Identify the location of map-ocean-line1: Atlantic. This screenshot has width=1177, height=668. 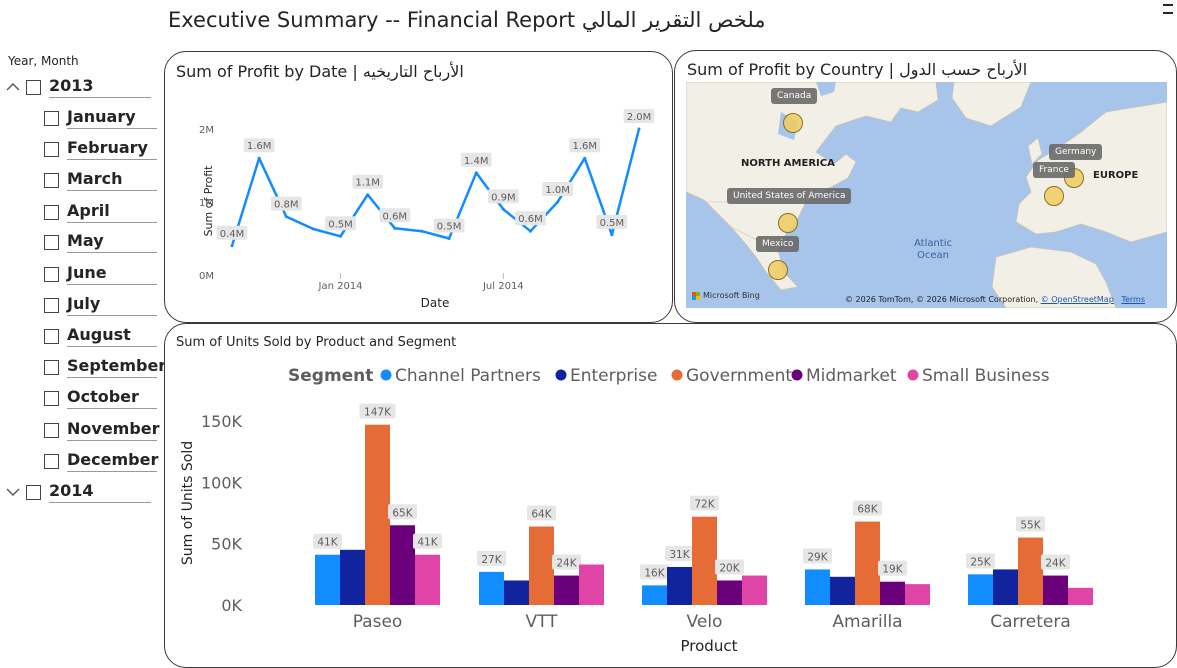
(933, 243).